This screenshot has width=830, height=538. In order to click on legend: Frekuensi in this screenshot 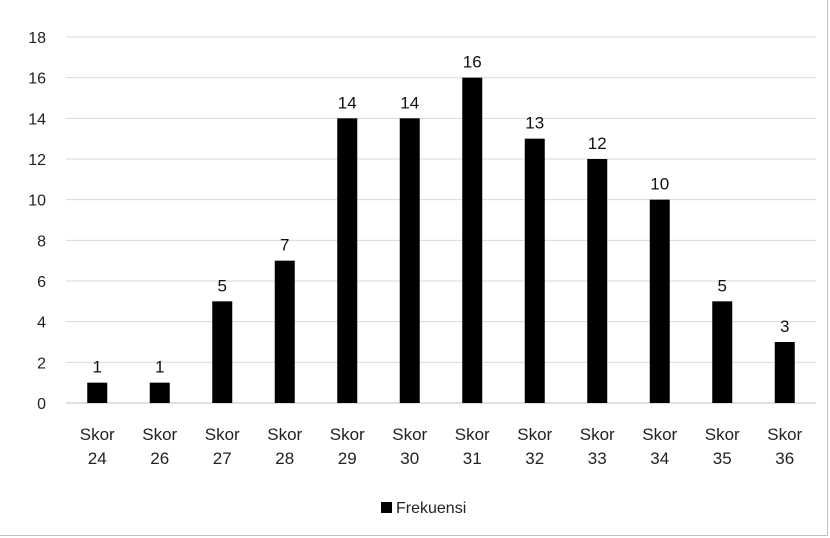, I will do `click(423, 508)`.